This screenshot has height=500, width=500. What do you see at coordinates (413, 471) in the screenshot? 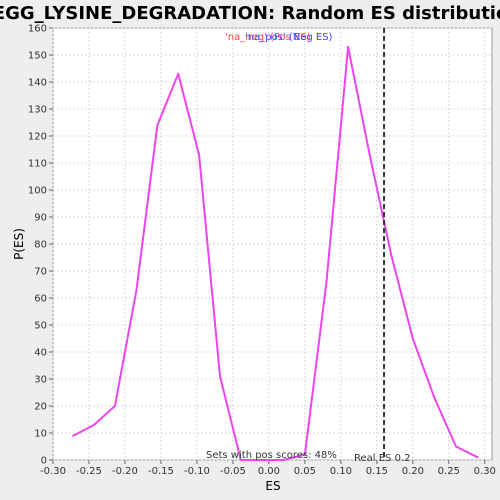
I see `x-tick-label: 0.20` at bounding box center [413, 471].